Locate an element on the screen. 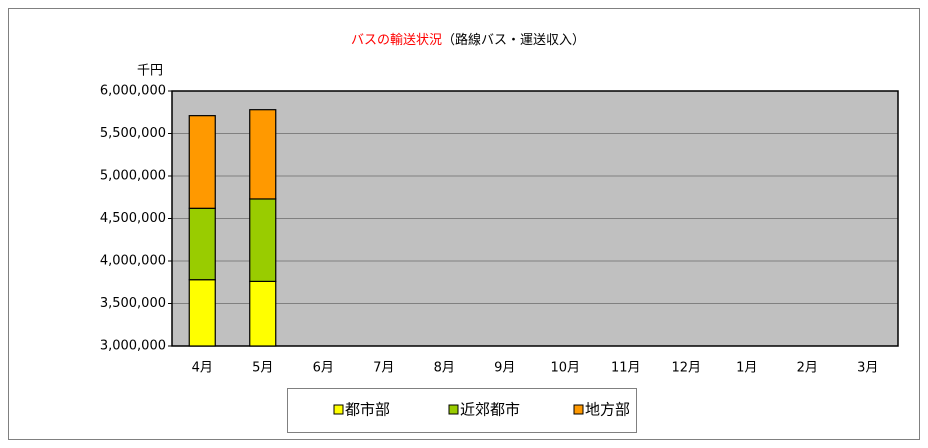  x-tick-label: 6月 is located at coordinates (323, 368).